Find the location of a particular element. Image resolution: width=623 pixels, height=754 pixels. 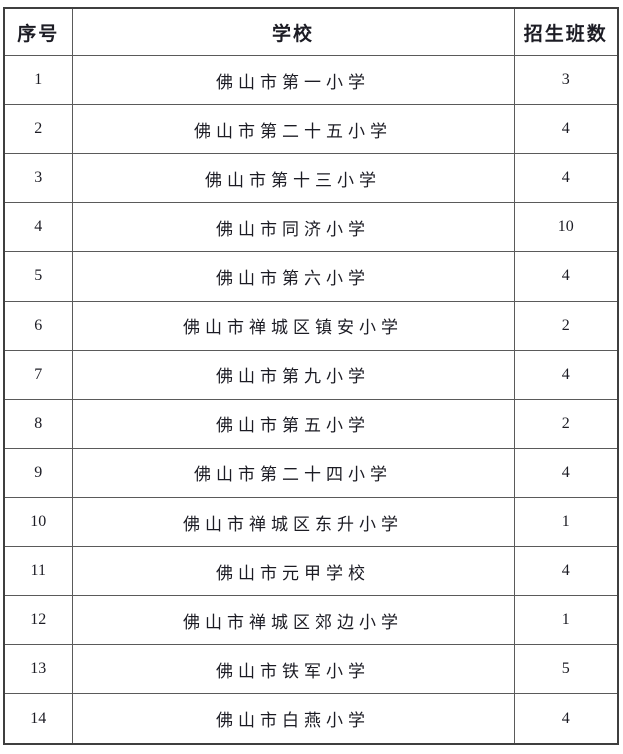

row-index-cell: 10 is located at coordinates (38, 522).